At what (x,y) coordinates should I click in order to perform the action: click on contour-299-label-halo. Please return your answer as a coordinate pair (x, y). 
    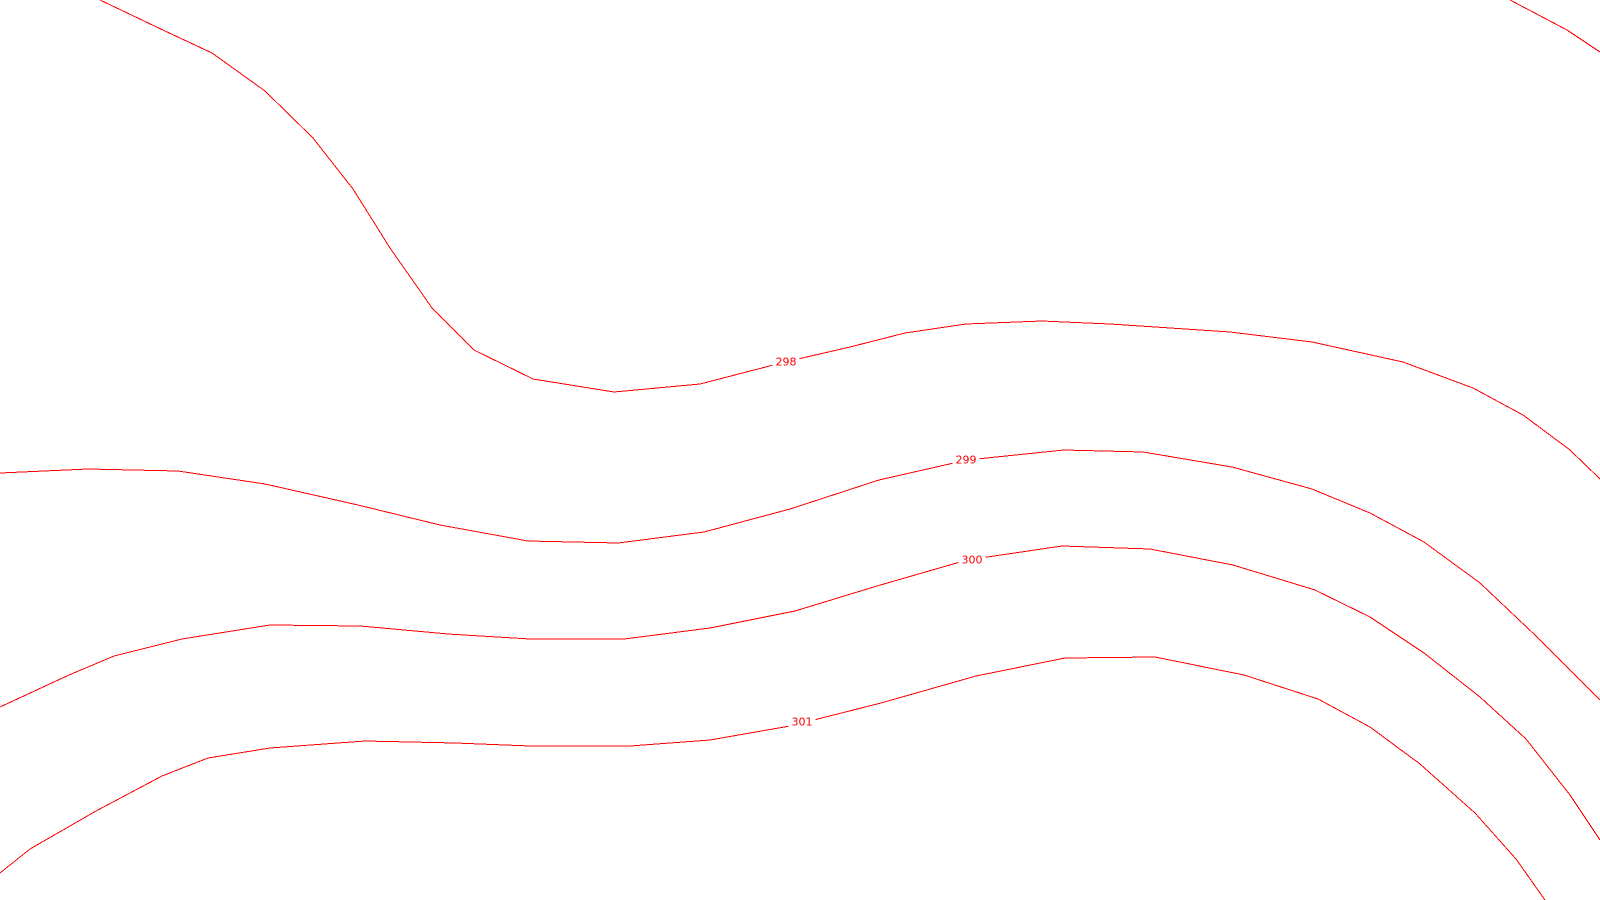
    Looking at the image, I should click on (966, 460).